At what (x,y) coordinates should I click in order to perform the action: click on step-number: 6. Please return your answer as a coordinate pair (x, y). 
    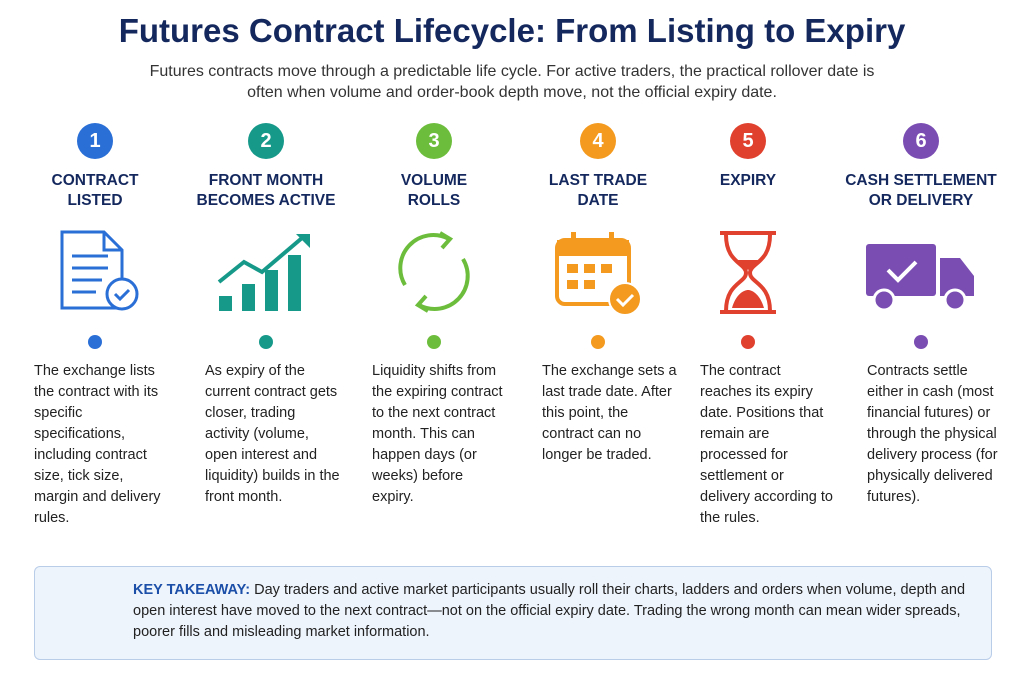
    Looking at the image, I should click on (921, 141).